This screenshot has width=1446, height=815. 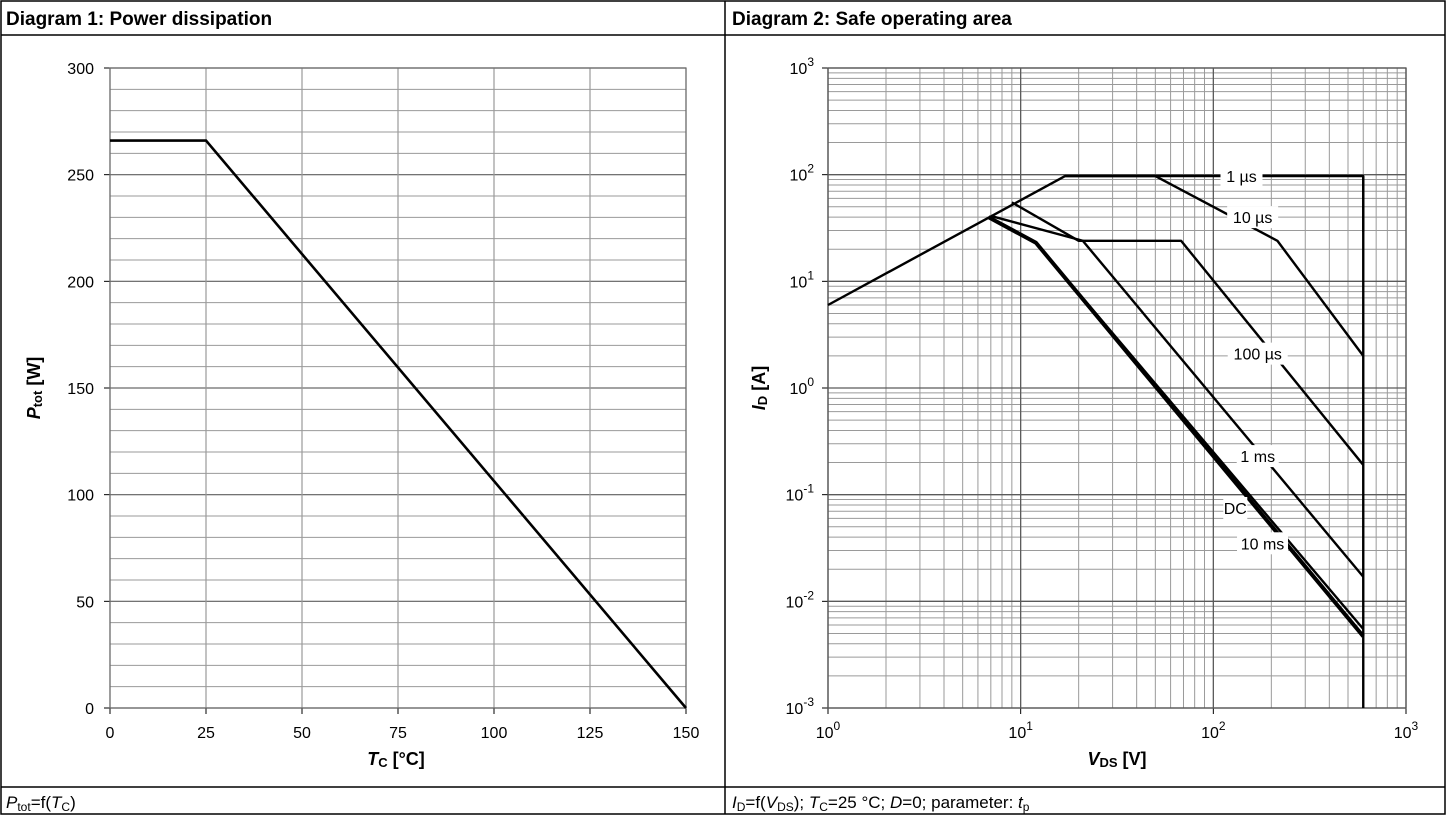 What do you see at coordinates (1020, 730) in the screenshot?
I see `x-tick-label: 101` at bounding box center [1020, 730].